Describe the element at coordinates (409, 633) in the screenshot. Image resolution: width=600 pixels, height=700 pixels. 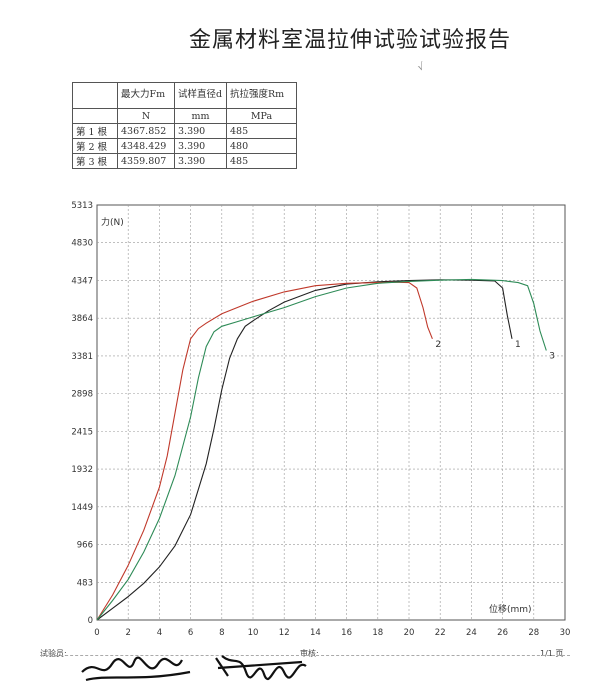
I see `x-tick-label: 20` at that location.